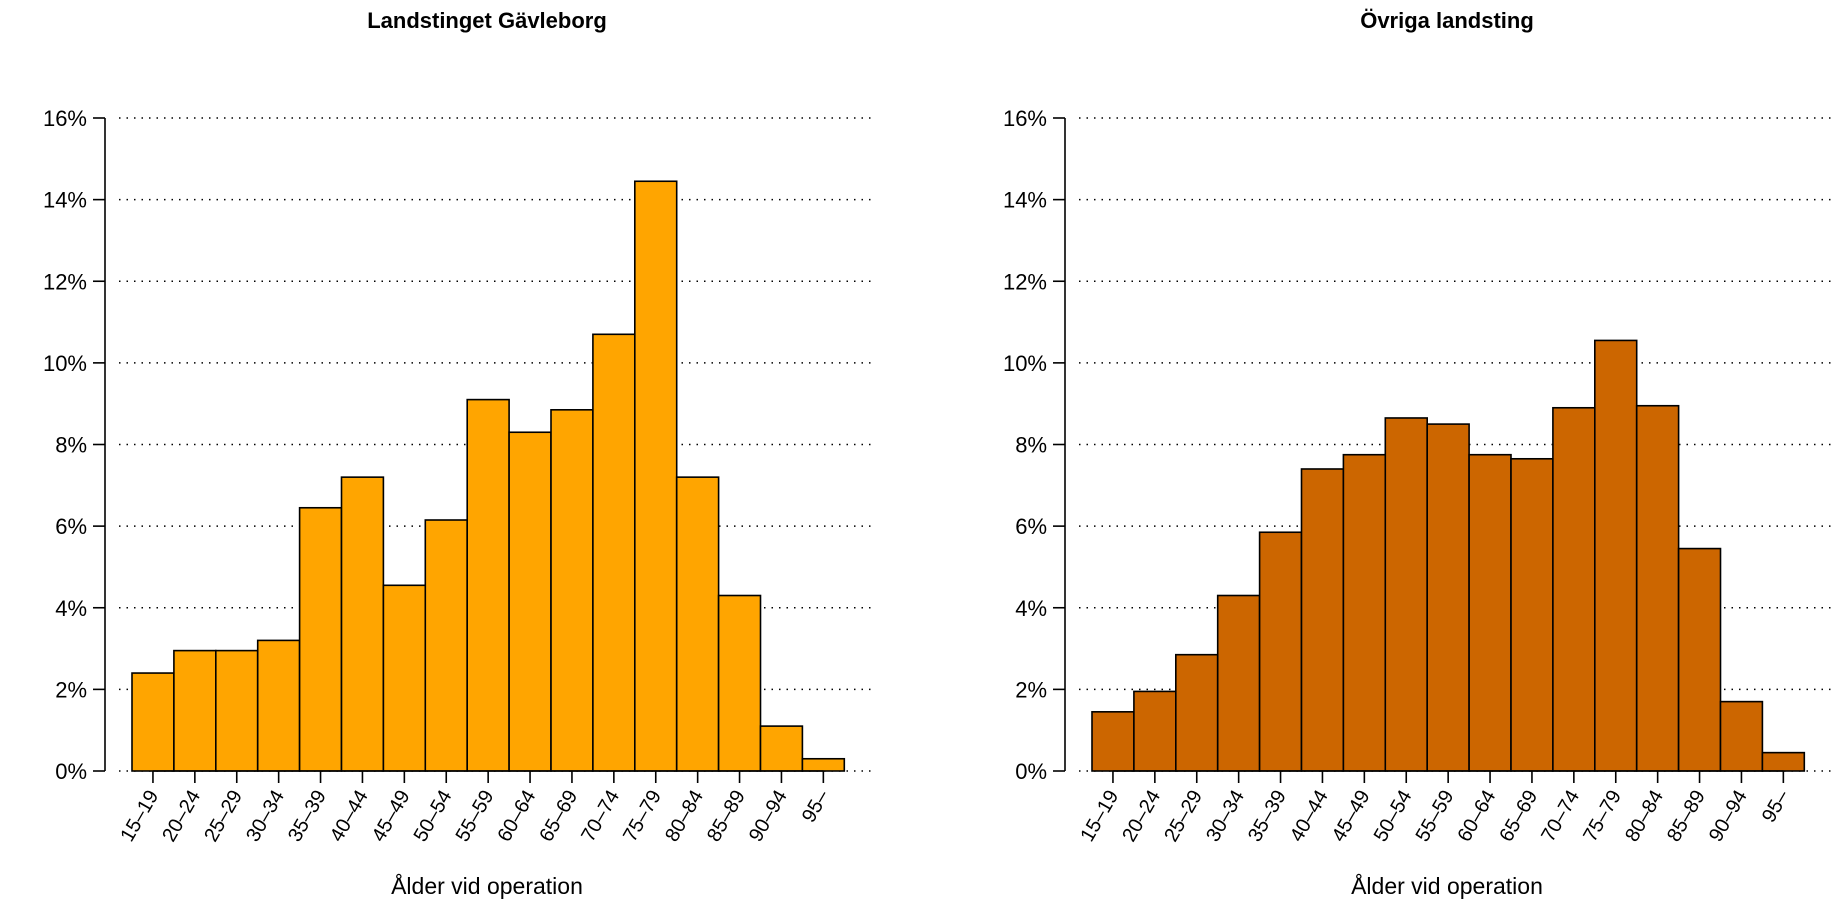  I want to click on chart-title: Övriga landsting, so click(1447, 20).